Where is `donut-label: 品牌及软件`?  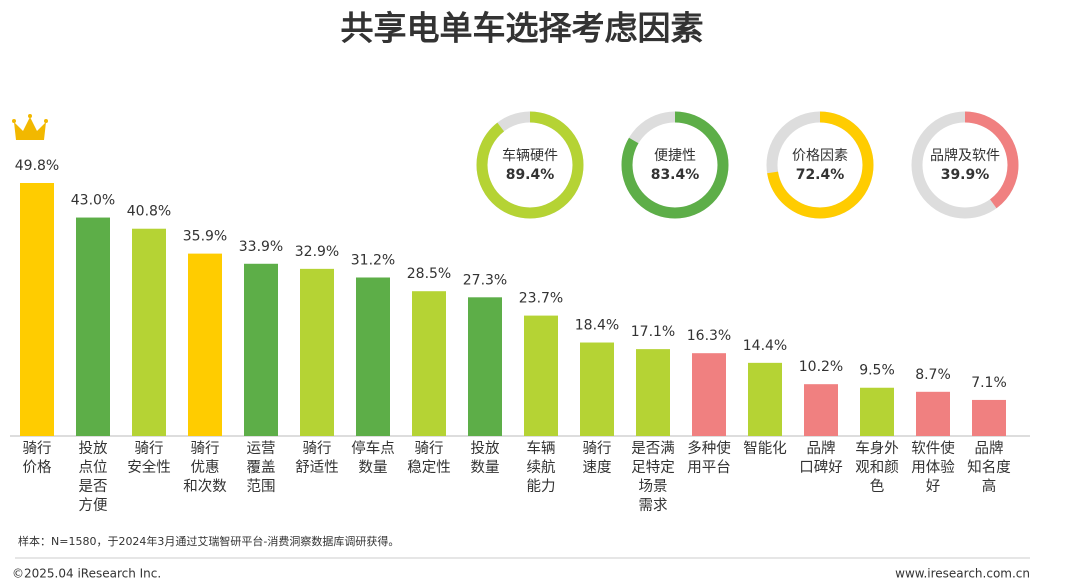 donut-label: 品牌及软件 is located at coordinates (965, 155).